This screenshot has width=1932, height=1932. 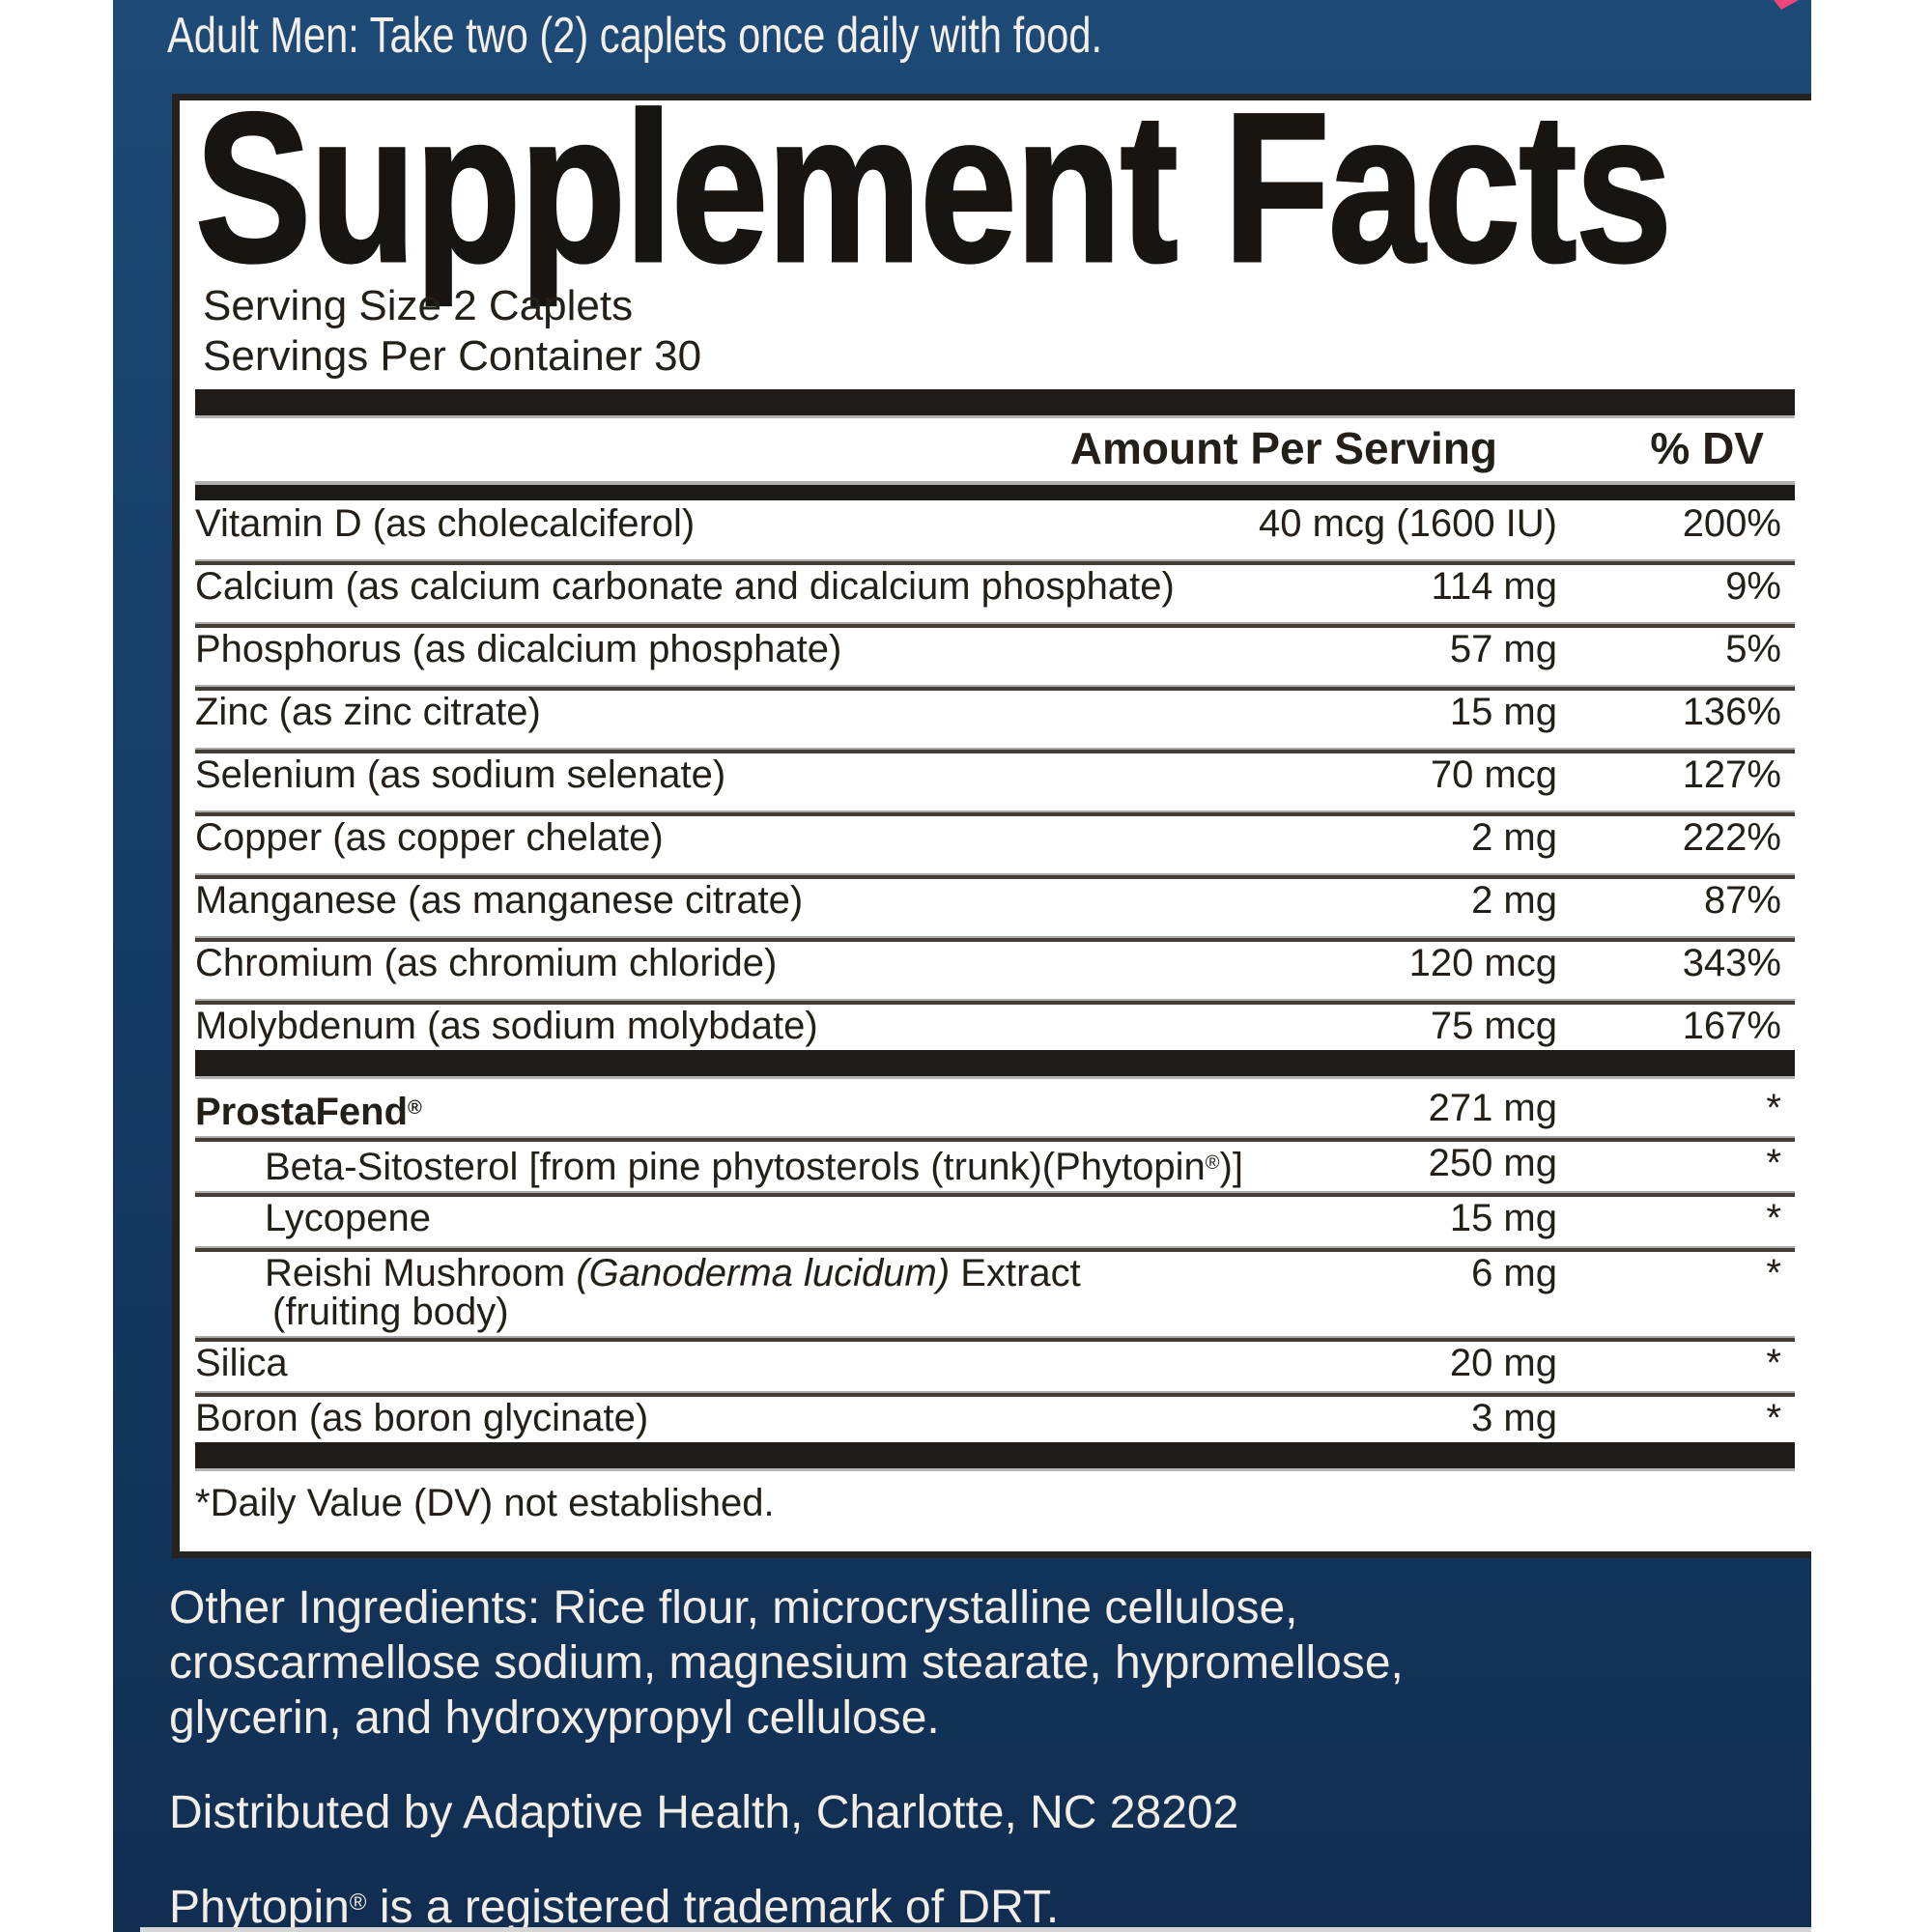 I want to click on ingredient-dv: 9%, so click(x=1753, y=586).